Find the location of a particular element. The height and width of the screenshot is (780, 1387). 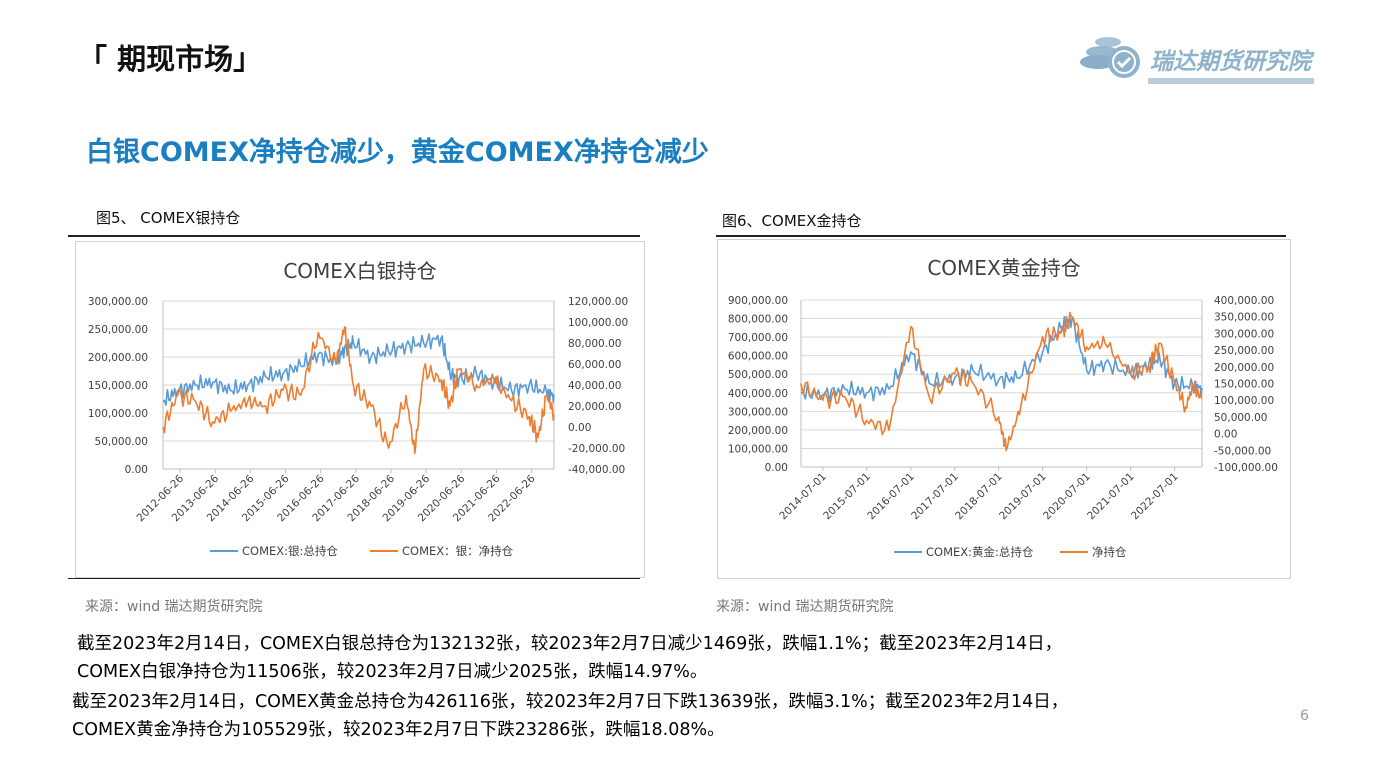

chart-title: COMEX黄金持仓 is located at coordinates (1003, 268).